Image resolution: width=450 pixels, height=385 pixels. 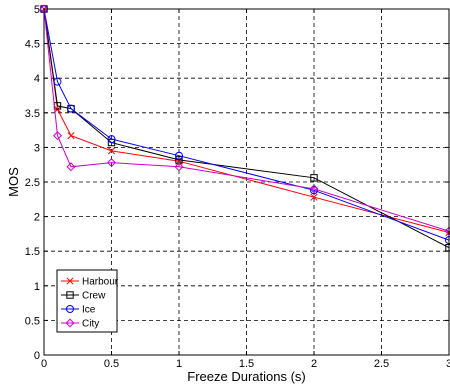 I want to click on y-tick-label: 4, so click(x=37, y=79).